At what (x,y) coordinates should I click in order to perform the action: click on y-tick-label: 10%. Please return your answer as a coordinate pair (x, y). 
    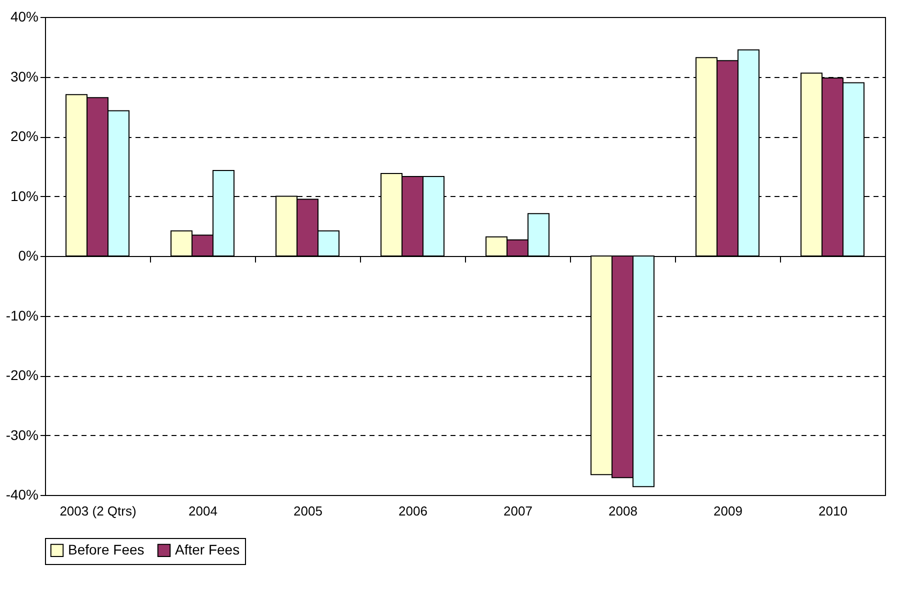
    Looking at the image, I should click on (24, 196).